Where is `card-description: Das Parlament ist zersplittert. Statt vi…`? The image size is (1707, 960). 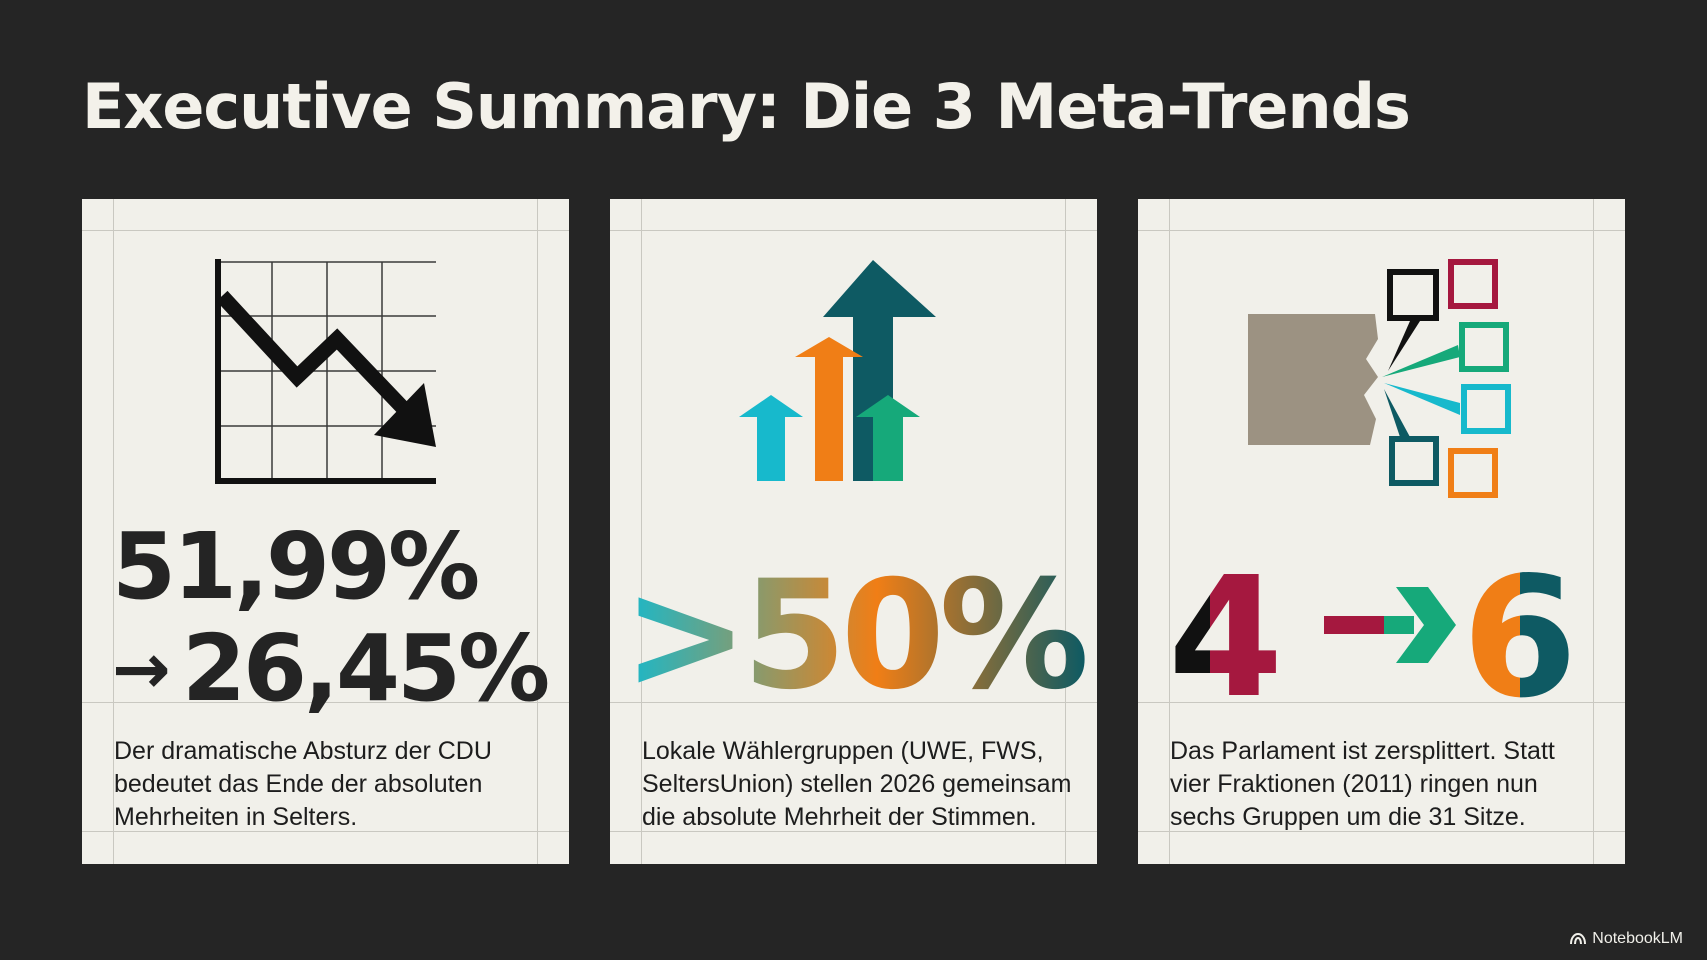 card-description: Das Parlament ist zersplittert. Statt vi… is located at coordinates (1362, 784).